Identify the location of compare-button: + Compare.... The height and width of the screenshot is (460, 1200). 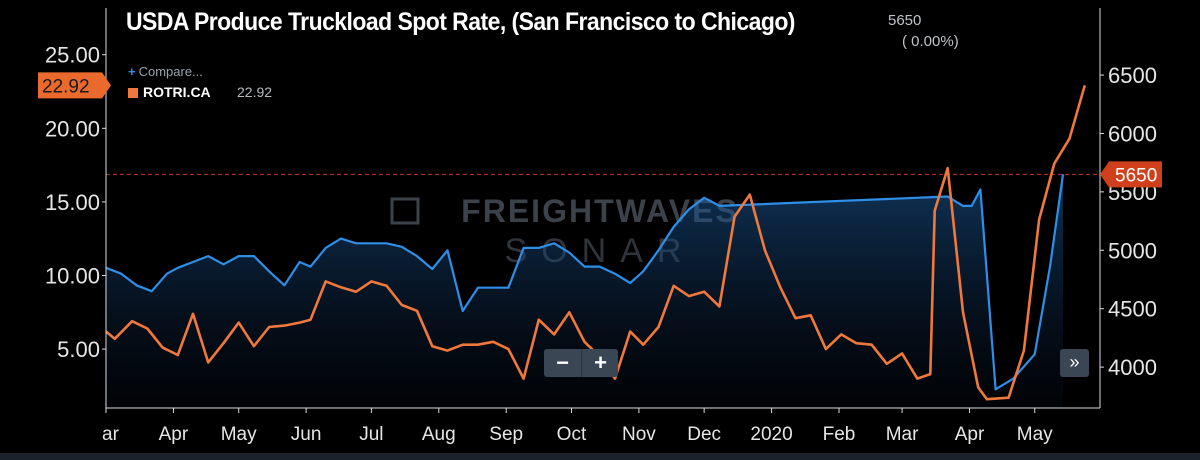
(165, 71).